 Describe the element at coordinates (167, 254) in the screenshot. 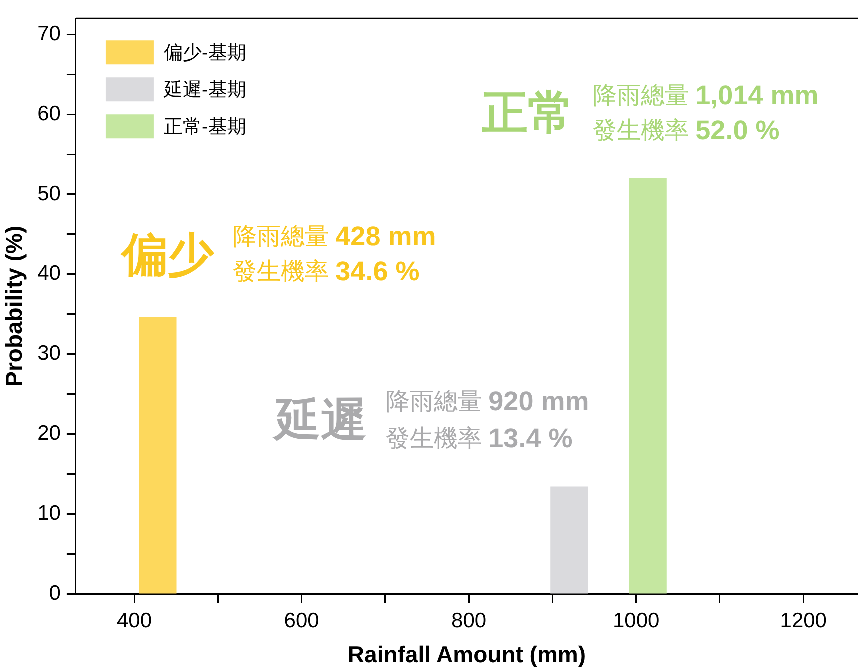

I see `annotation: 偏少` at that location.